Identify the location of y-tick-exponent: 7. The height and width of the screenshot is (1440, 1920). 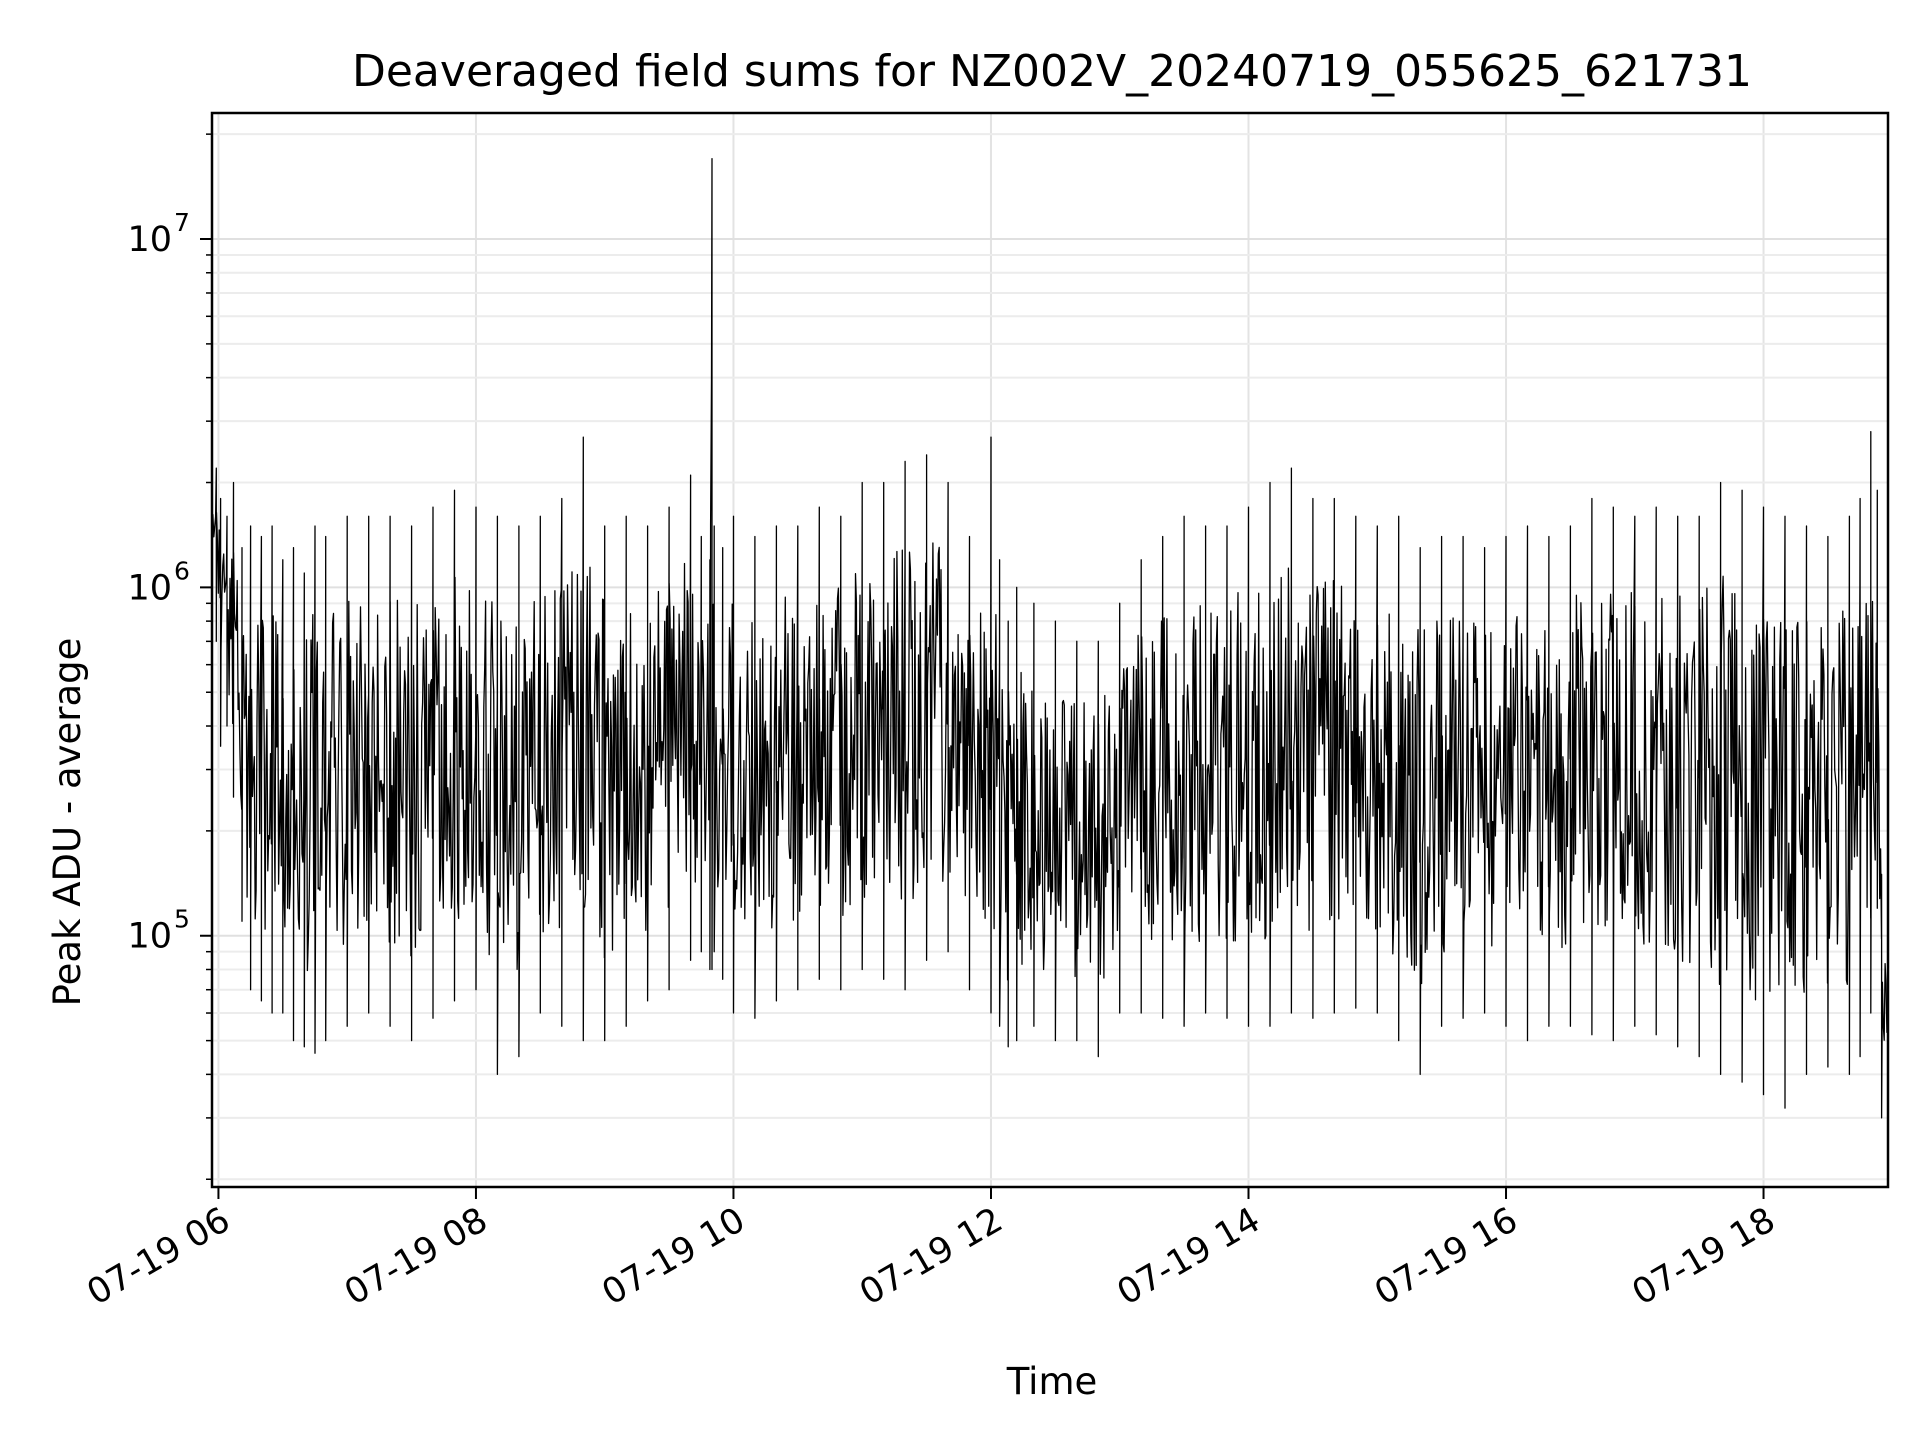
(182, 222).